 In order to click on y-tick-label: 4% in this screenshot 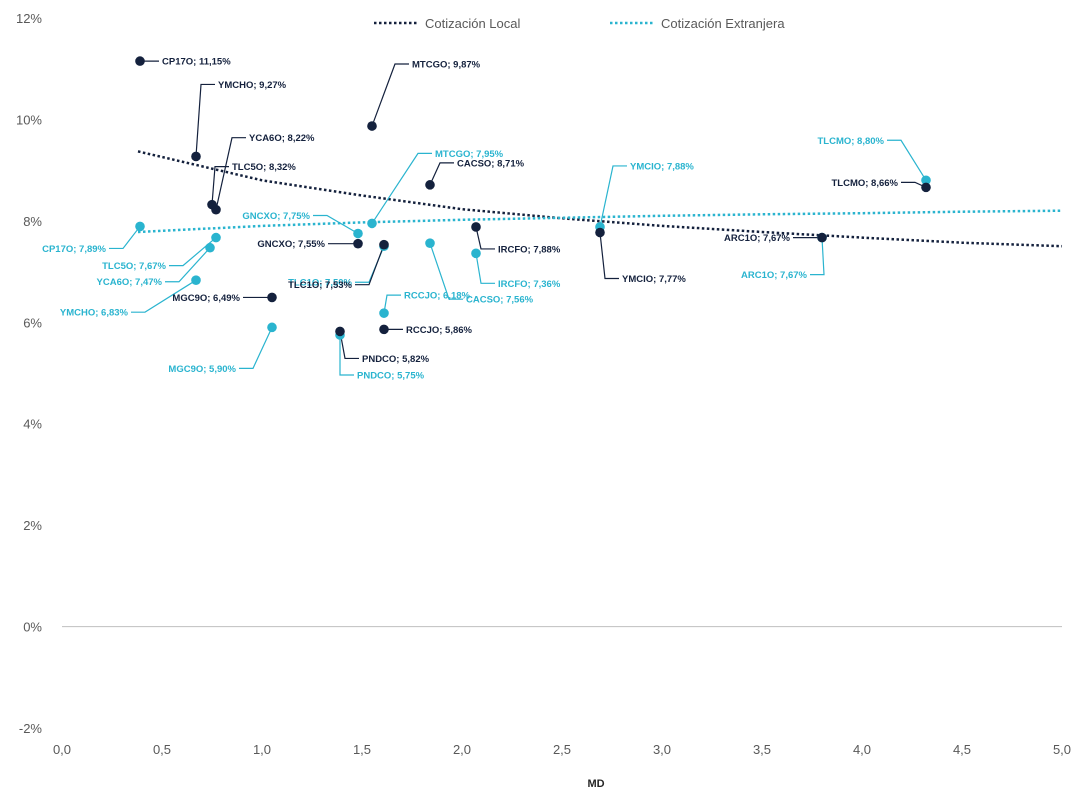, I will do `click(32, 424)`.